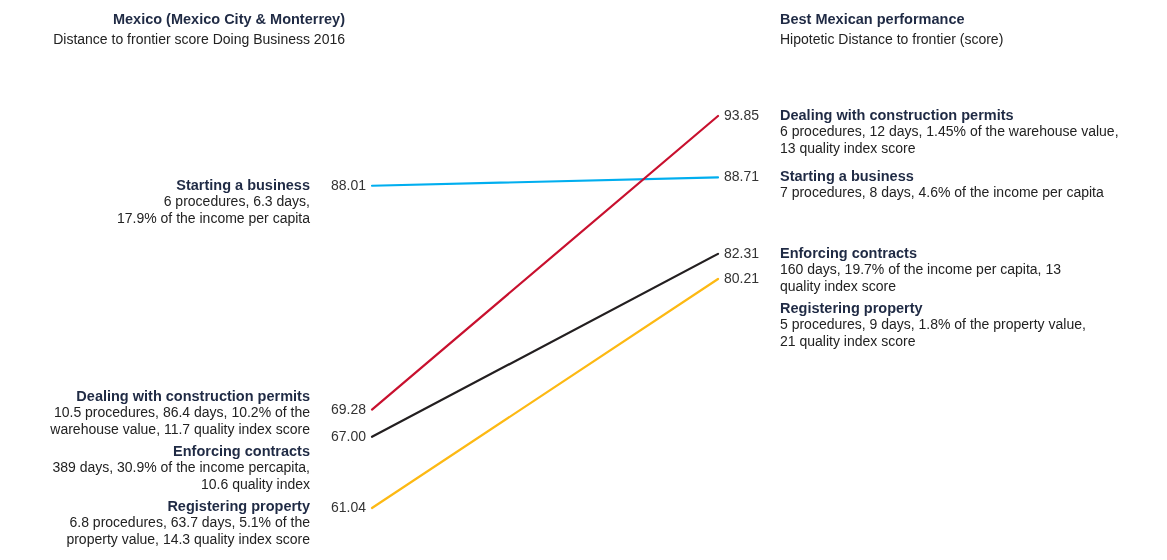 The image size is (1167, 560). I want to click on annotation: 7 procedures, 8 days, 4.6% of the income per capita, so click(942, 192).